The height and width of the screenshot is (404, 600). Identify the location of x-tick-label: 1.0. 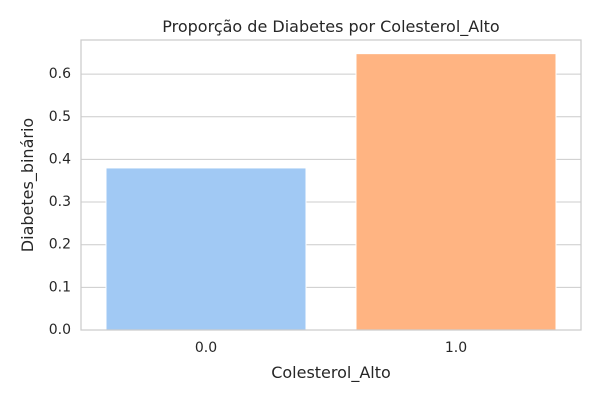
(456, 348).